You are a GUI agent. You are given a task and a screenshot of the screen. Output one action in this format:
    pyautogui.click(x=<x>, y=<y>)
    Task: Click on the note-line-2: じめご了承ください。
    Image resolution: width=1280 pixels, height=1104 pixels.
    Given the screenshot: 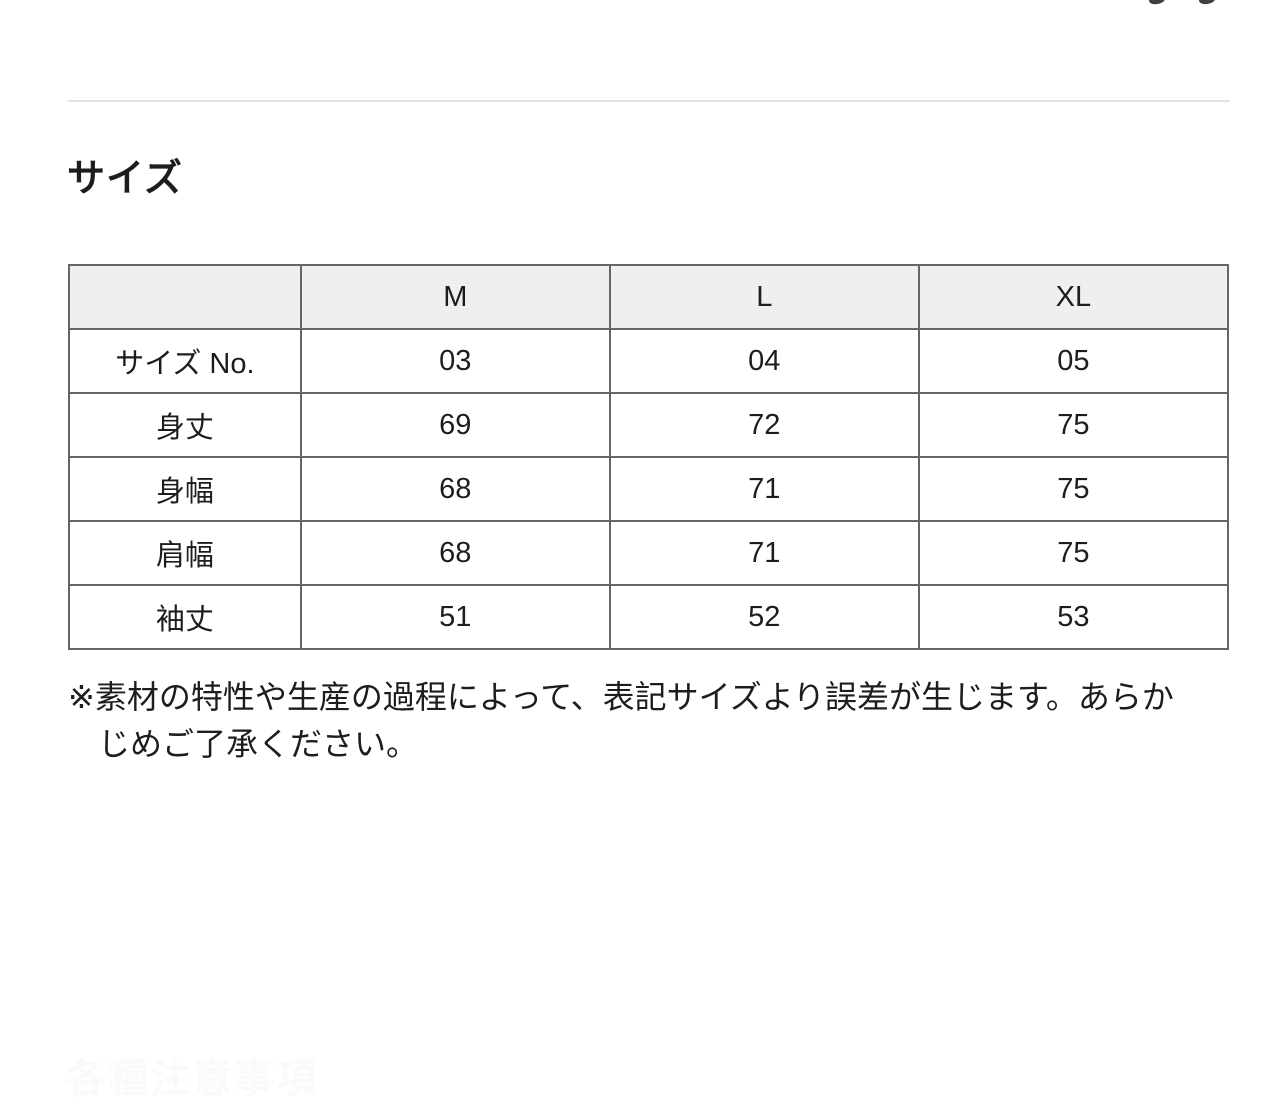 What is the action you would take?
    pyautogui.click(x=258, y=744)
    